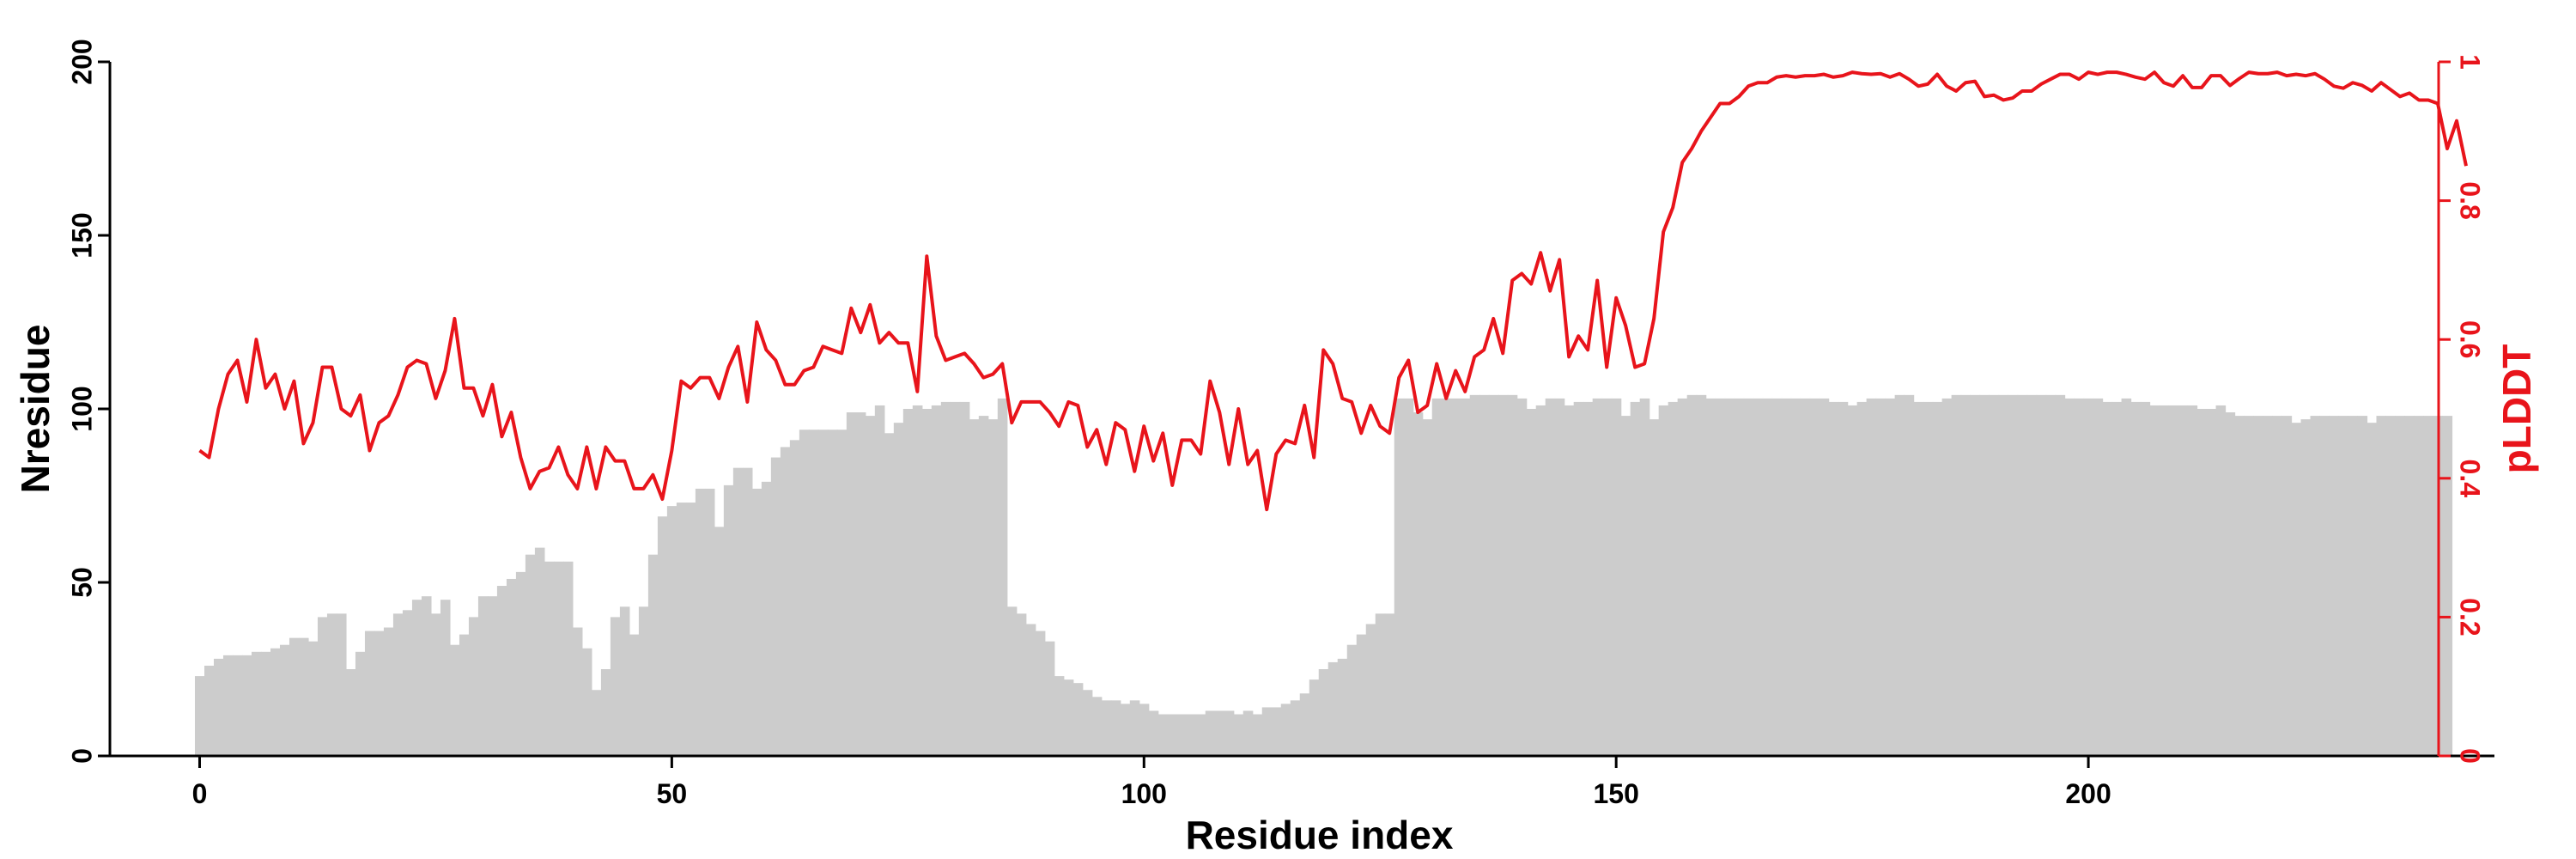 Image resolution: width=2576 pixels, height=859 pixels. What do you see at coordinates (82, 235) in the screenshot?
I see `y-tick-label: 150` at bounding box center [82, 235].